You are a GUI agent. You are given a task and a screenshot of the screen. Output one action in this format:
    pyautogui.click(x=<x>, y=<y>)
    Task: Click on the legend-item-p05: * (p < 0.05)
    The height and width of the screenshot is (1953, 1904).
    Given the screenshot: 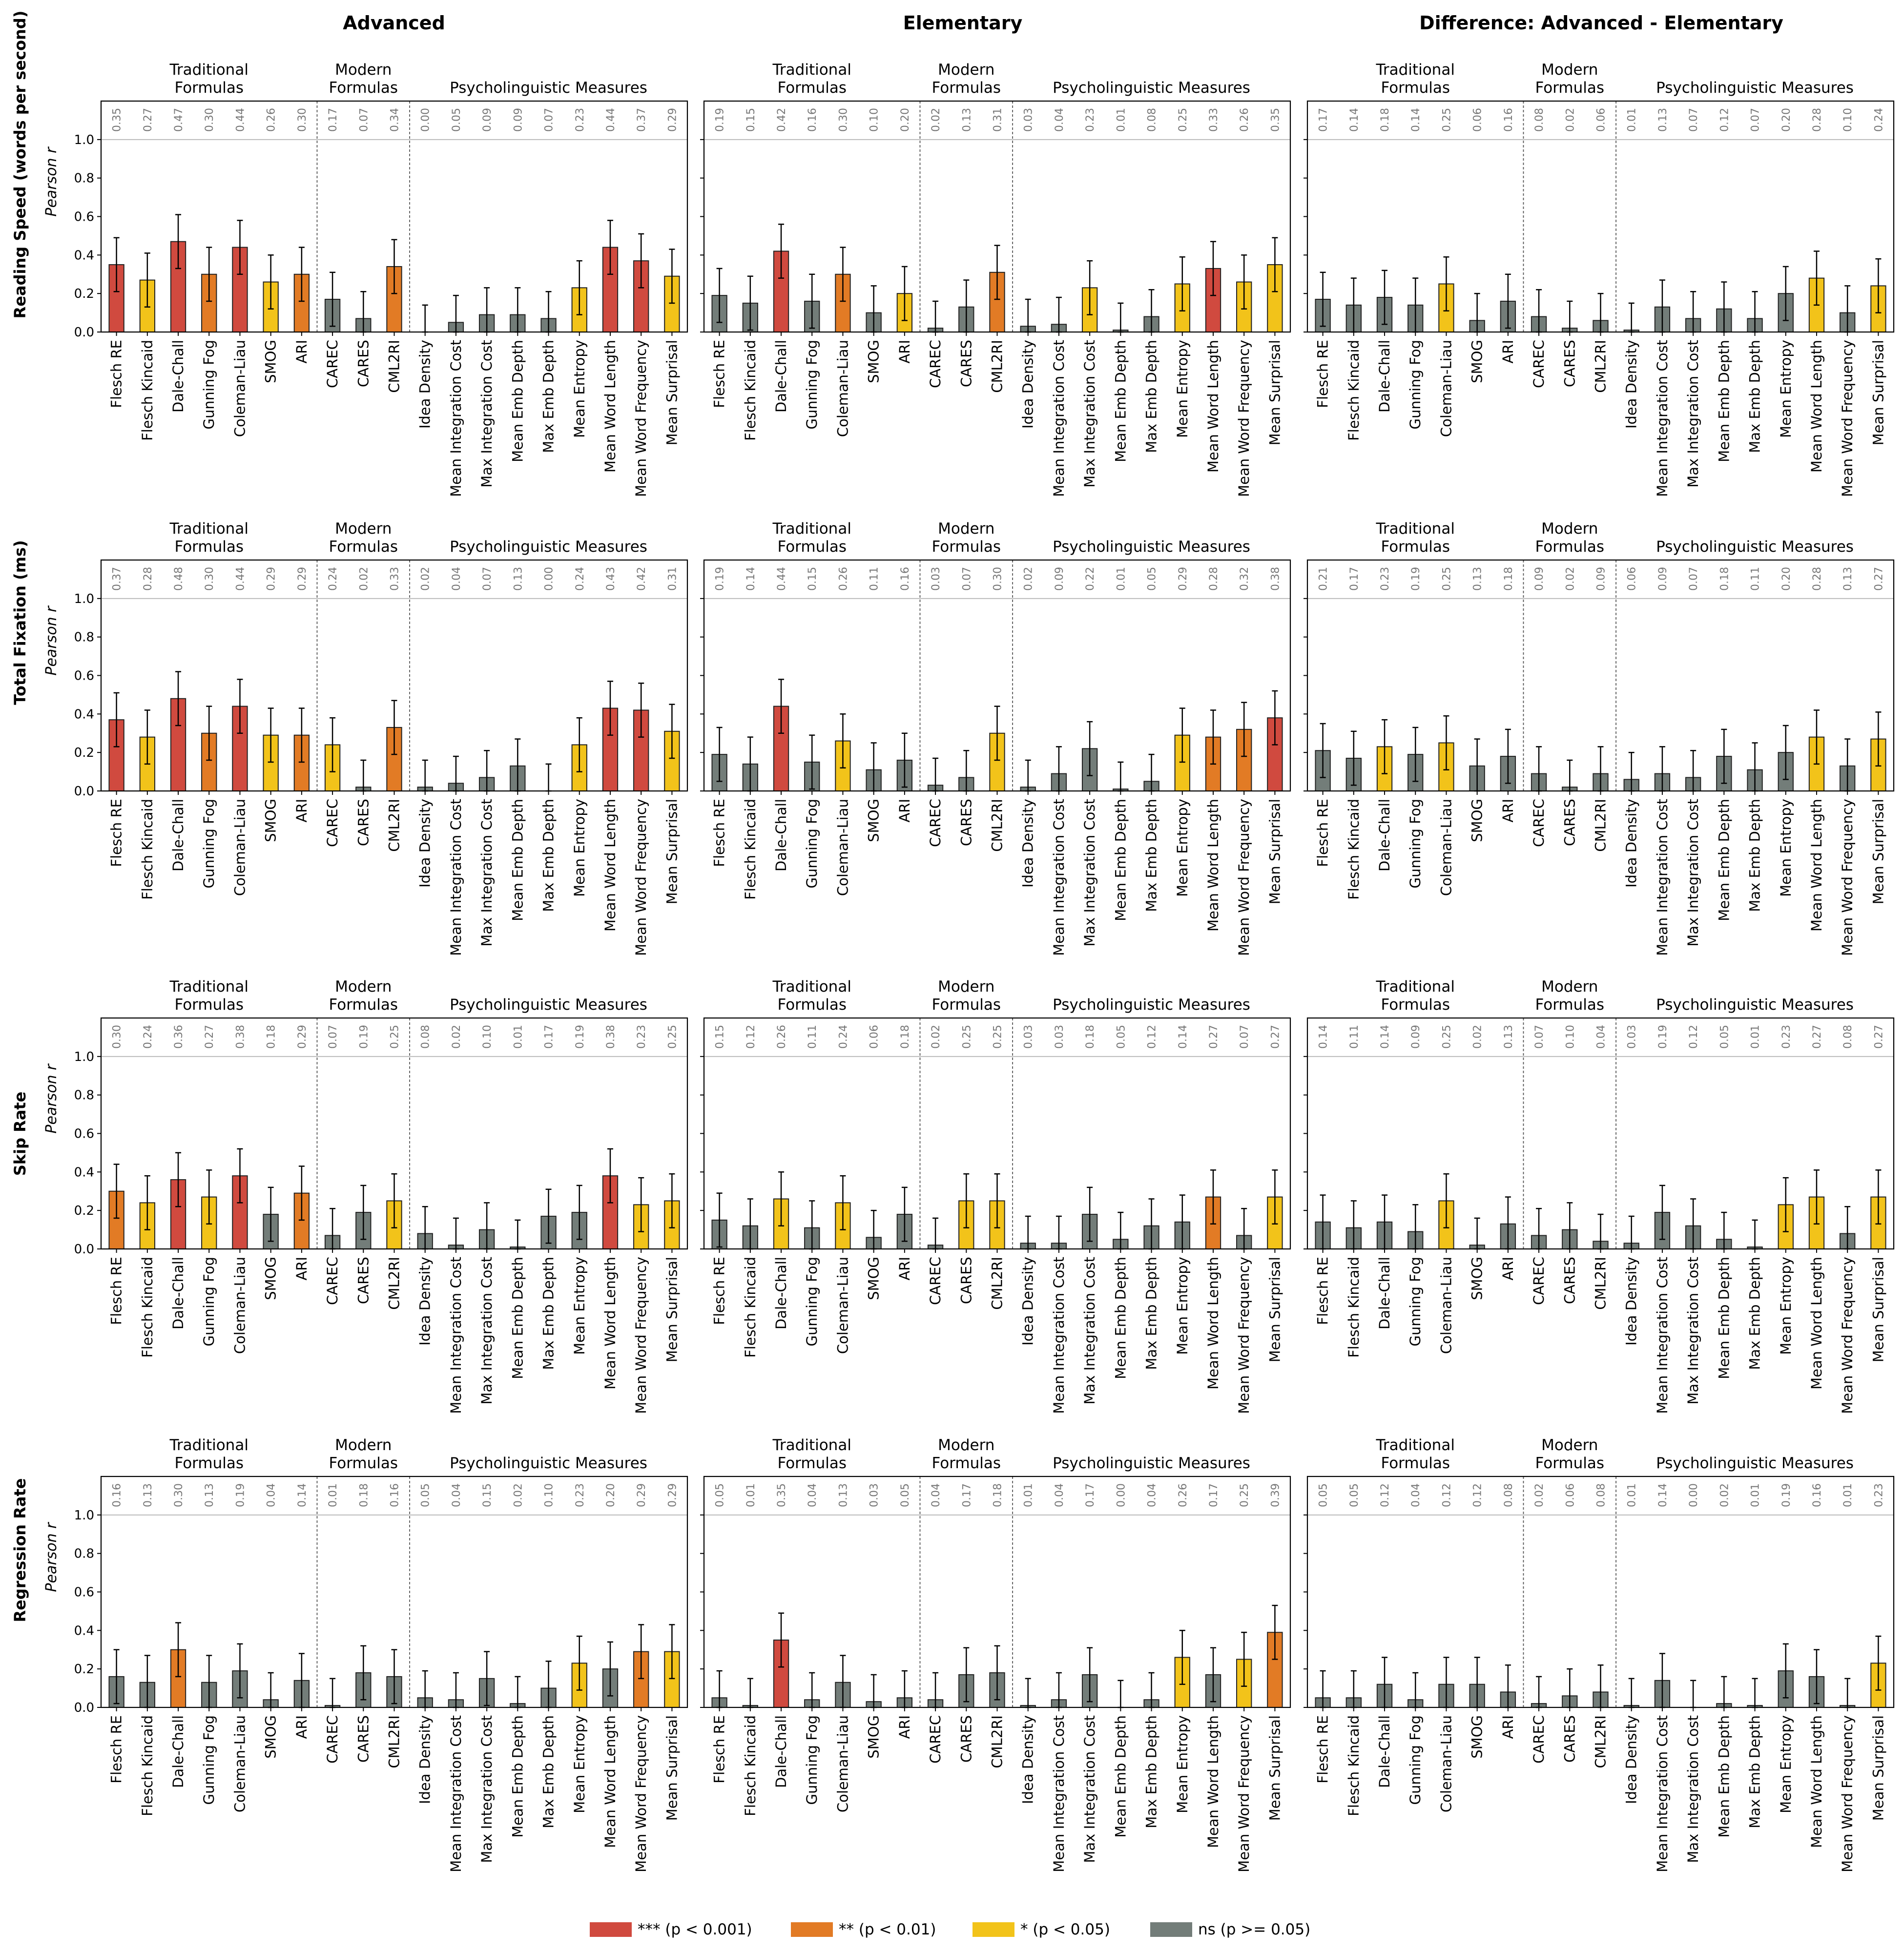 What is the action you would take?
    pyautogui.click(x=1041, y=1929)
    